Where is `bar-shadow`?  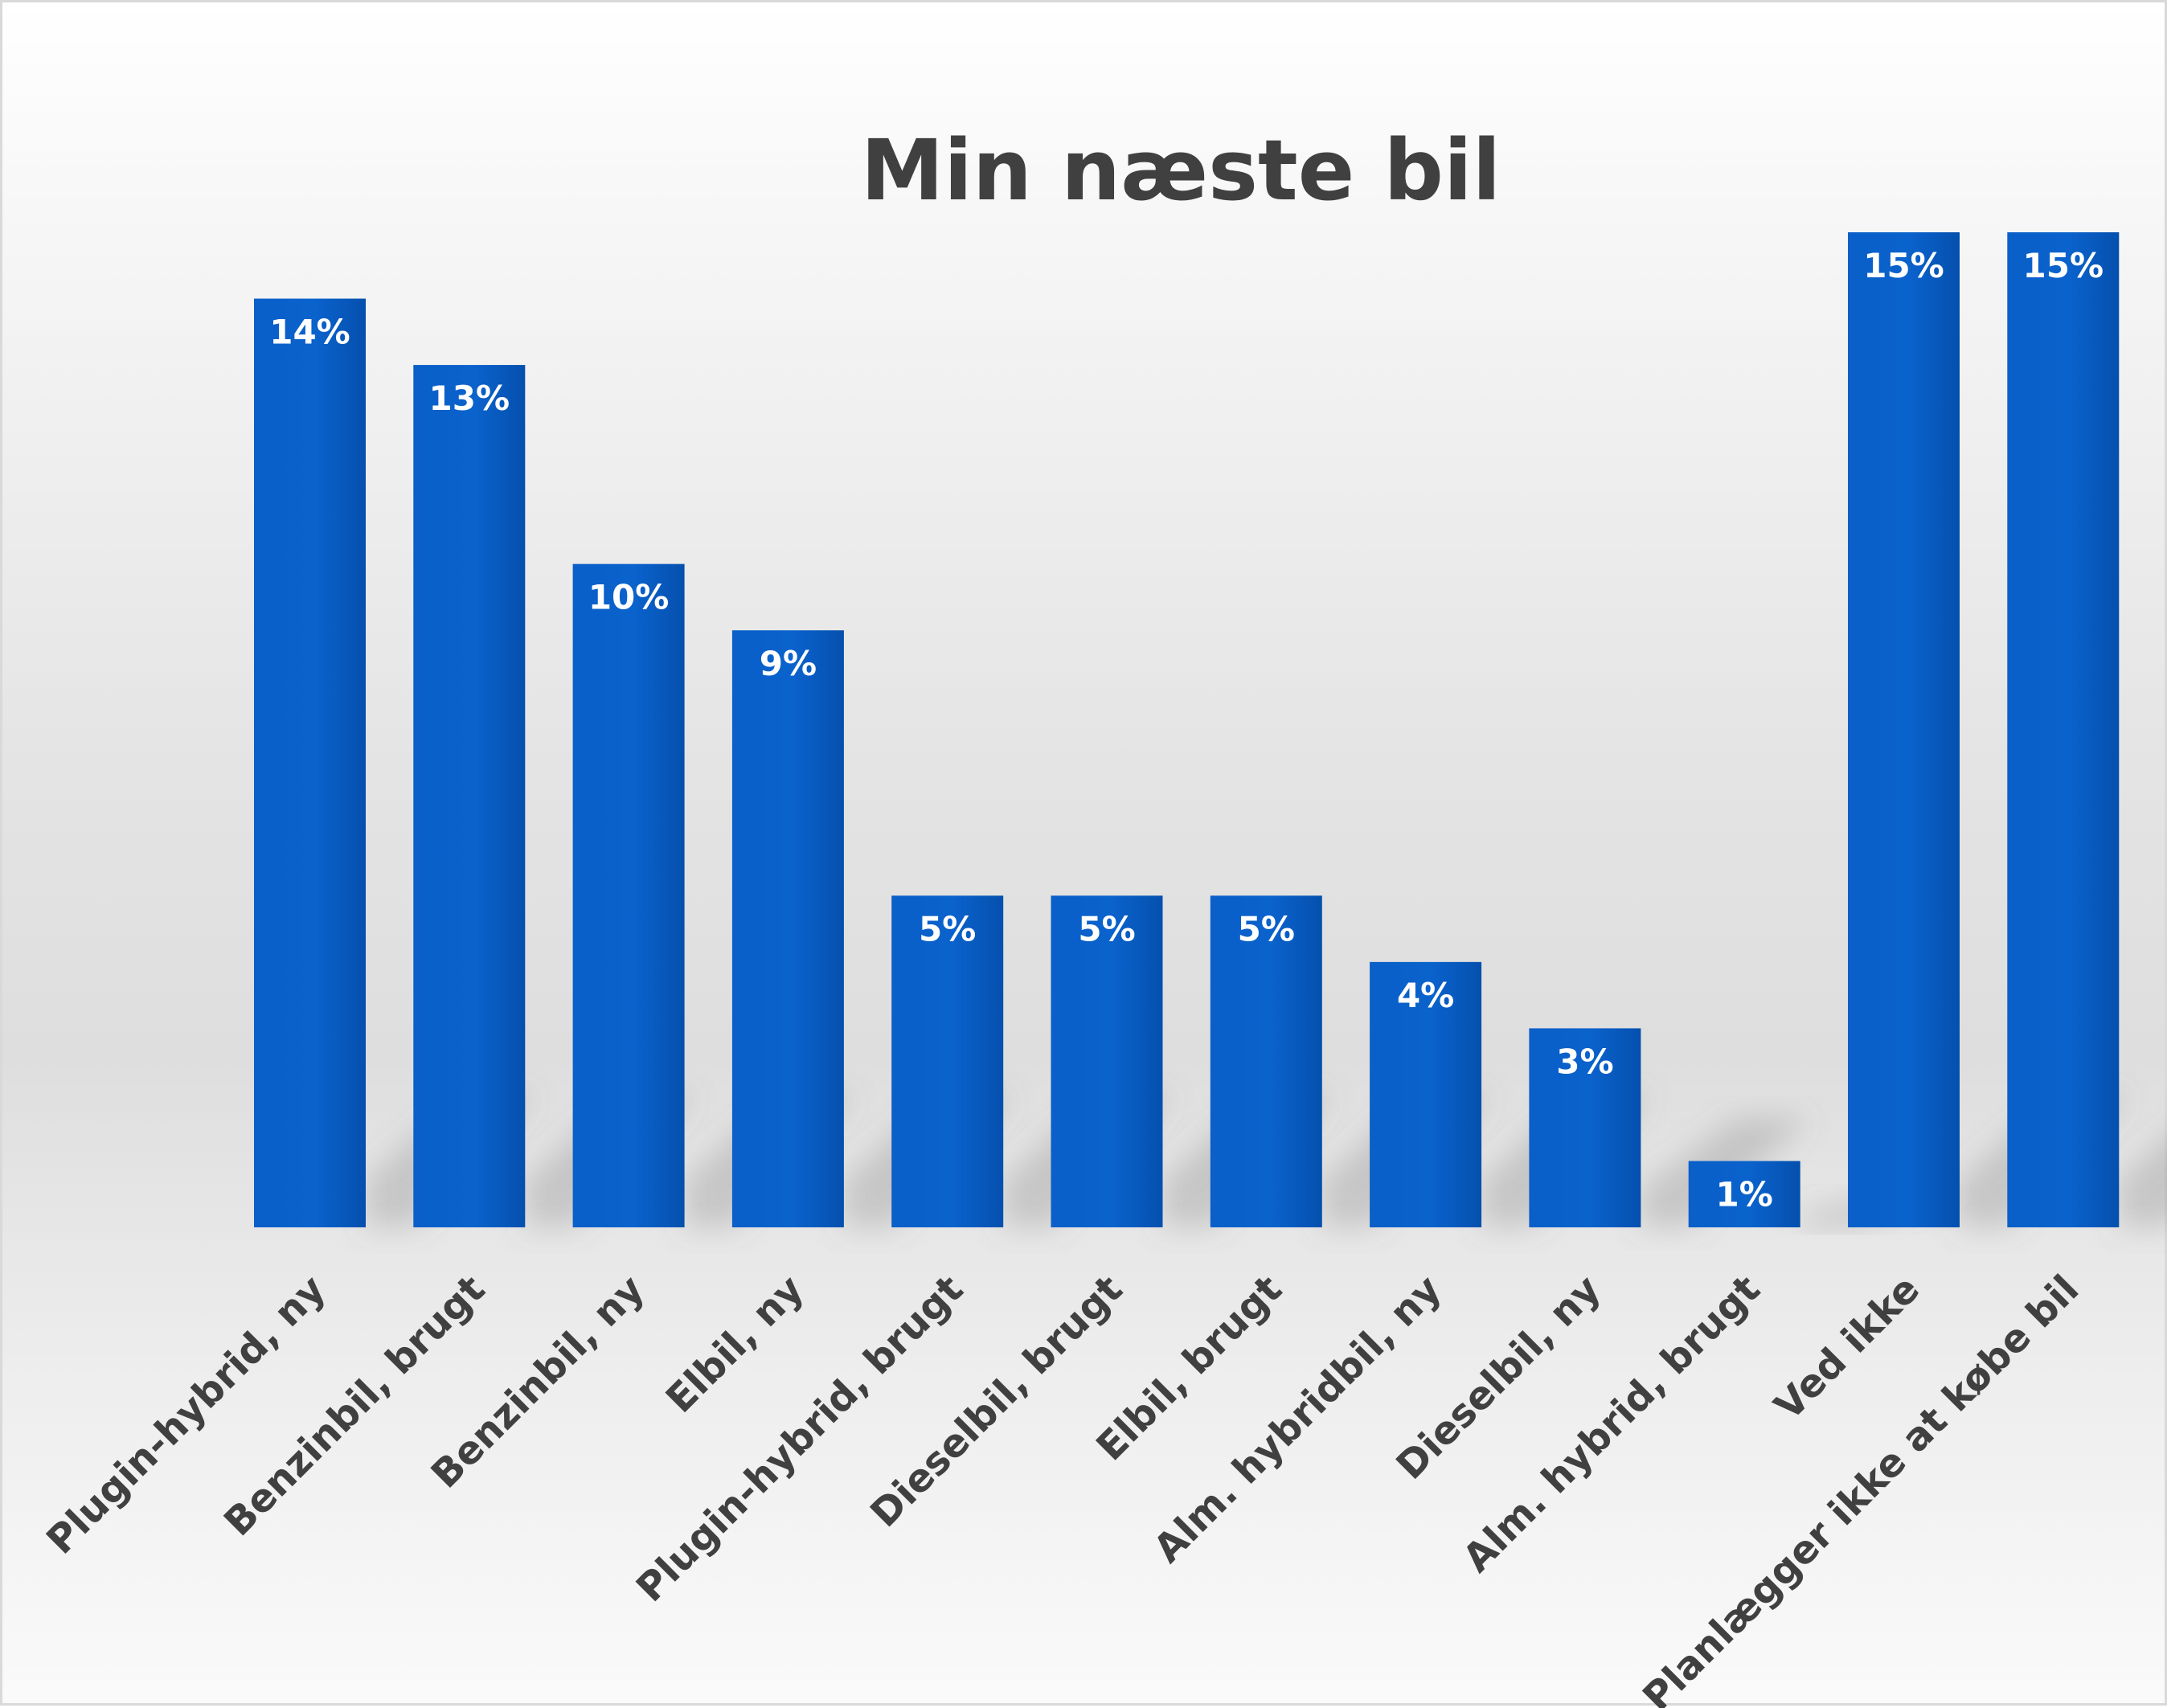
bar-shadow is located at coordinates (2143, 1182).